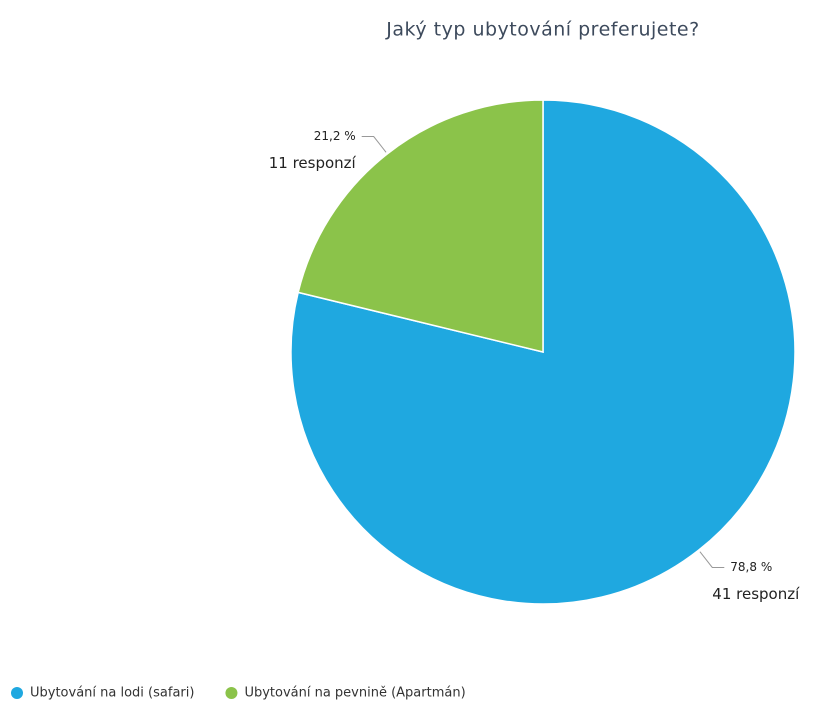 This screenshot has width=838, height=709. I want to click on value-label: 78,8 %, so click(751, 567).